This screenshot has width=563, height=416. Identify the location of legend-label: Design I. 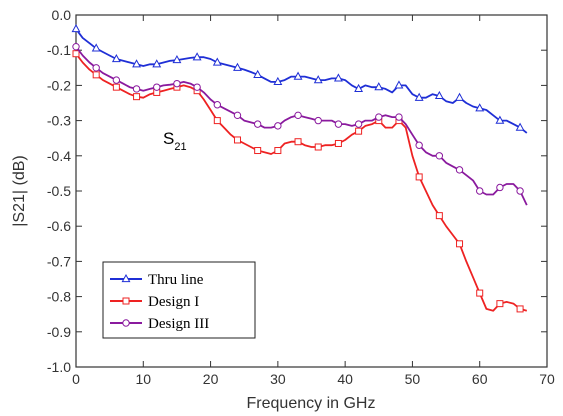
(173, 302).